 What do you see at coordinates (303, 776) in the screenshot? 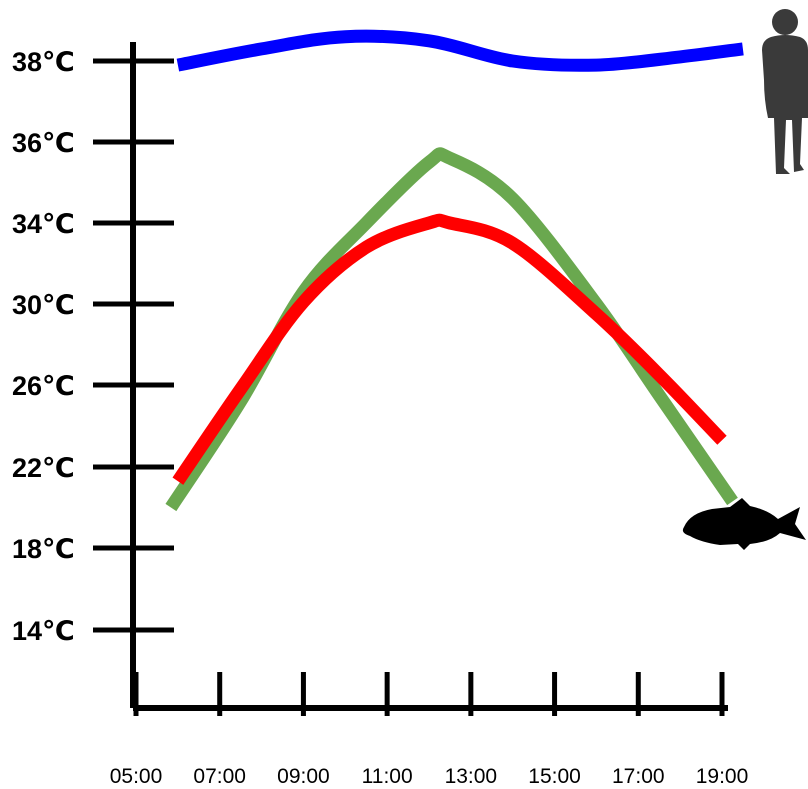
I see `x-tick-label: 09:00` at bounding box center [303, 776].